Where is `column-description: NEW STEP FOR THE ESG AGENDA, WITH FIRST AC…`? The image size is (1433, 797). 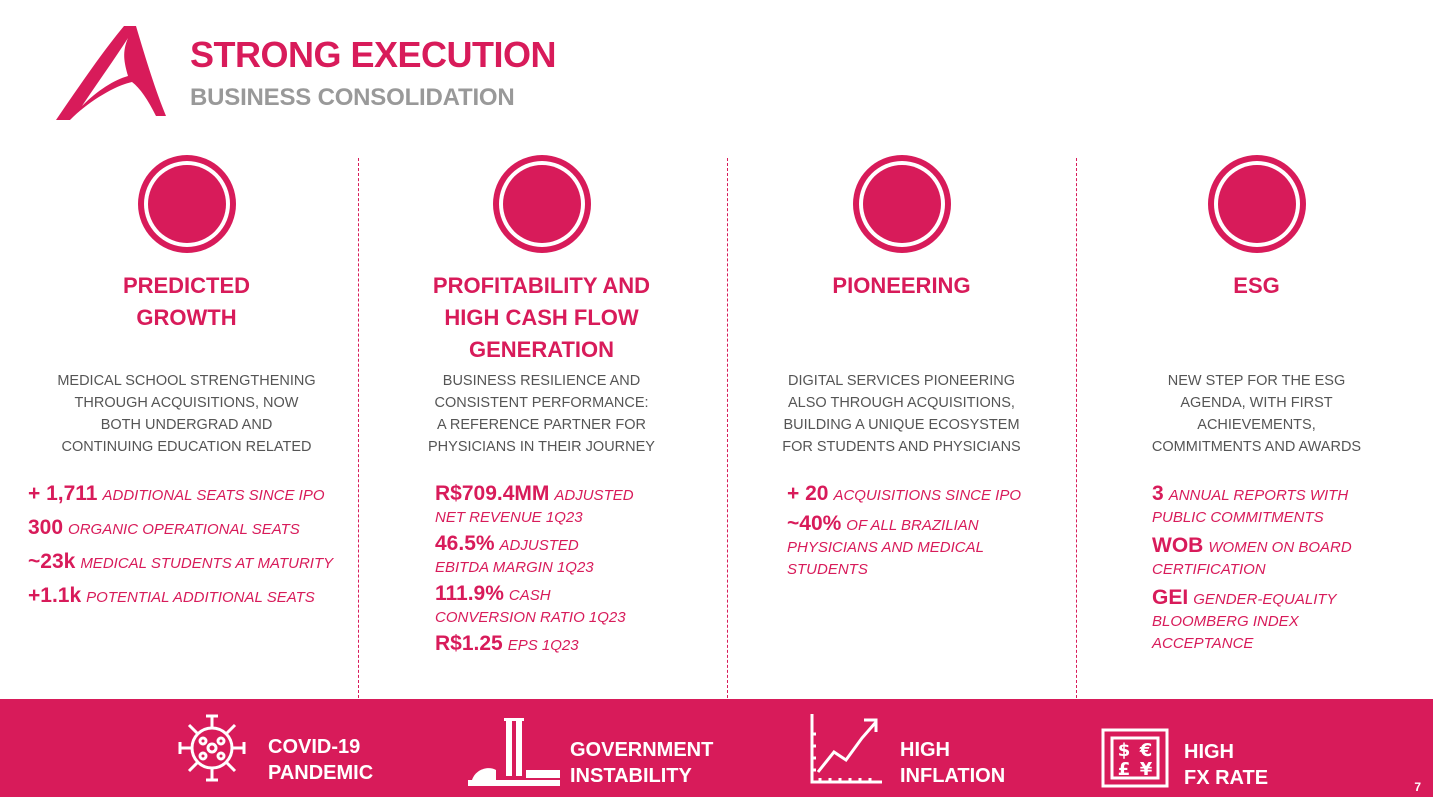 column-description: NEW STEP FOR THE ESG AGENDA, WITH FIRST AC… is located at coordinates (1256, 414).